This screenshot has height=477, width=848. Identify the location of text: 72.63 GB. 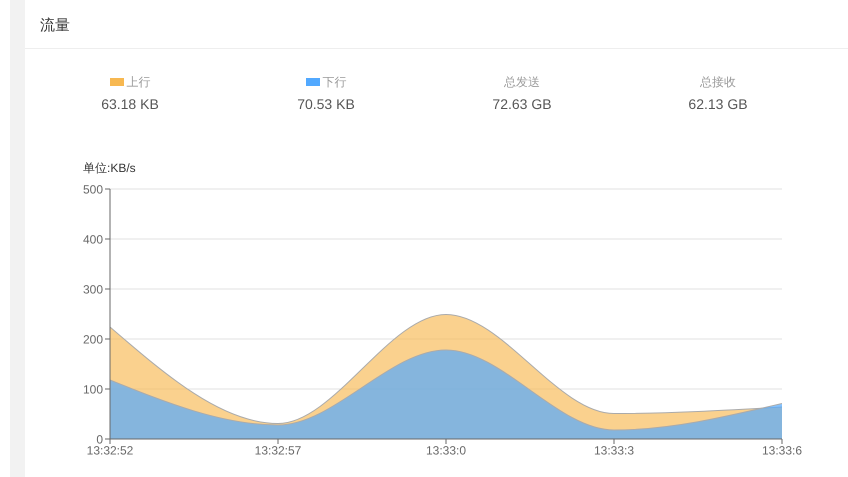
(522, 104).